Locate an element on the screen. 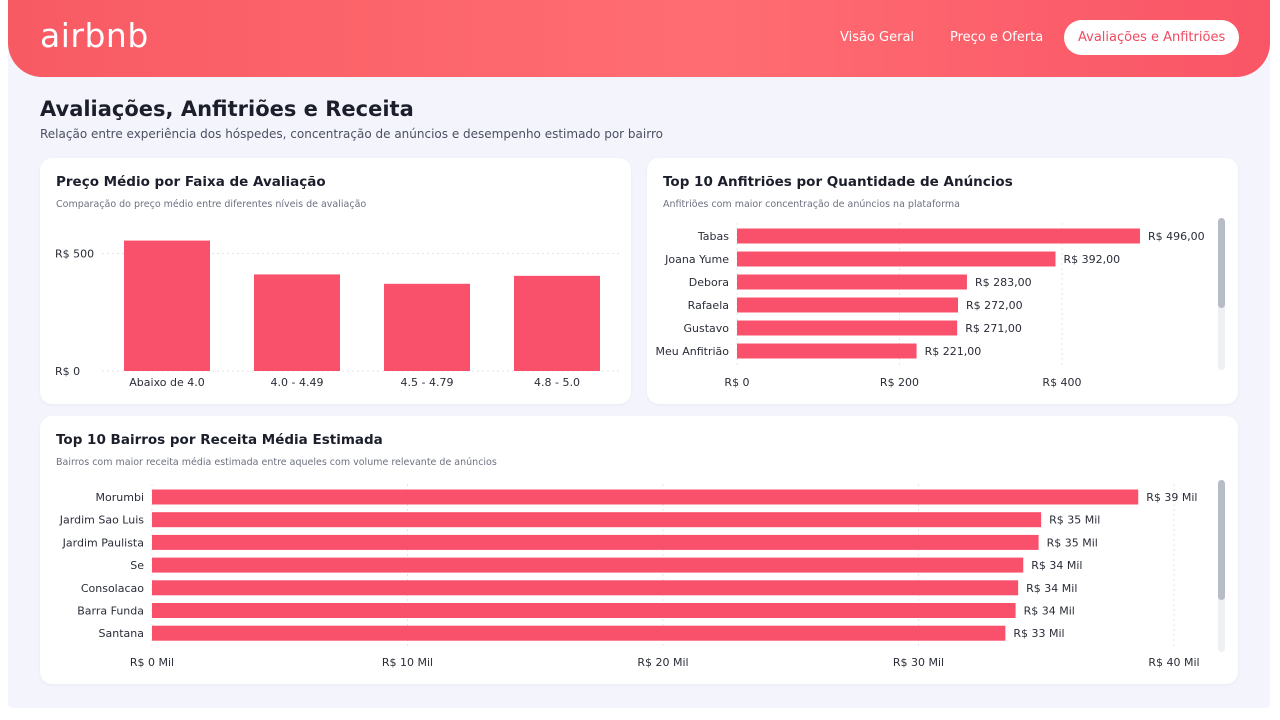 This screenshot has height=720, width=1280. x-tick-label: R$ 0 Mil is located at coordinates (152, 662).